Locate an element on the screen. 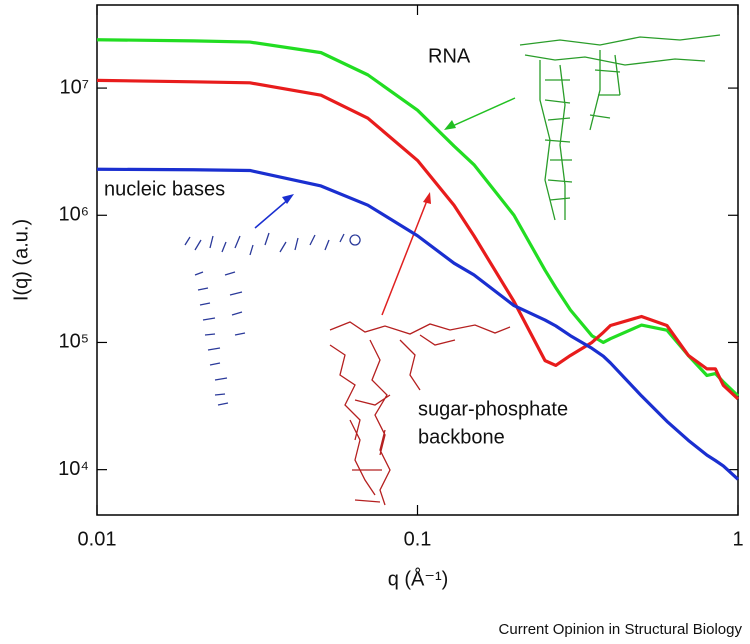 The width and height of the screenshot is (750, 644). rna-arrow is located at coordinates (481, 113).